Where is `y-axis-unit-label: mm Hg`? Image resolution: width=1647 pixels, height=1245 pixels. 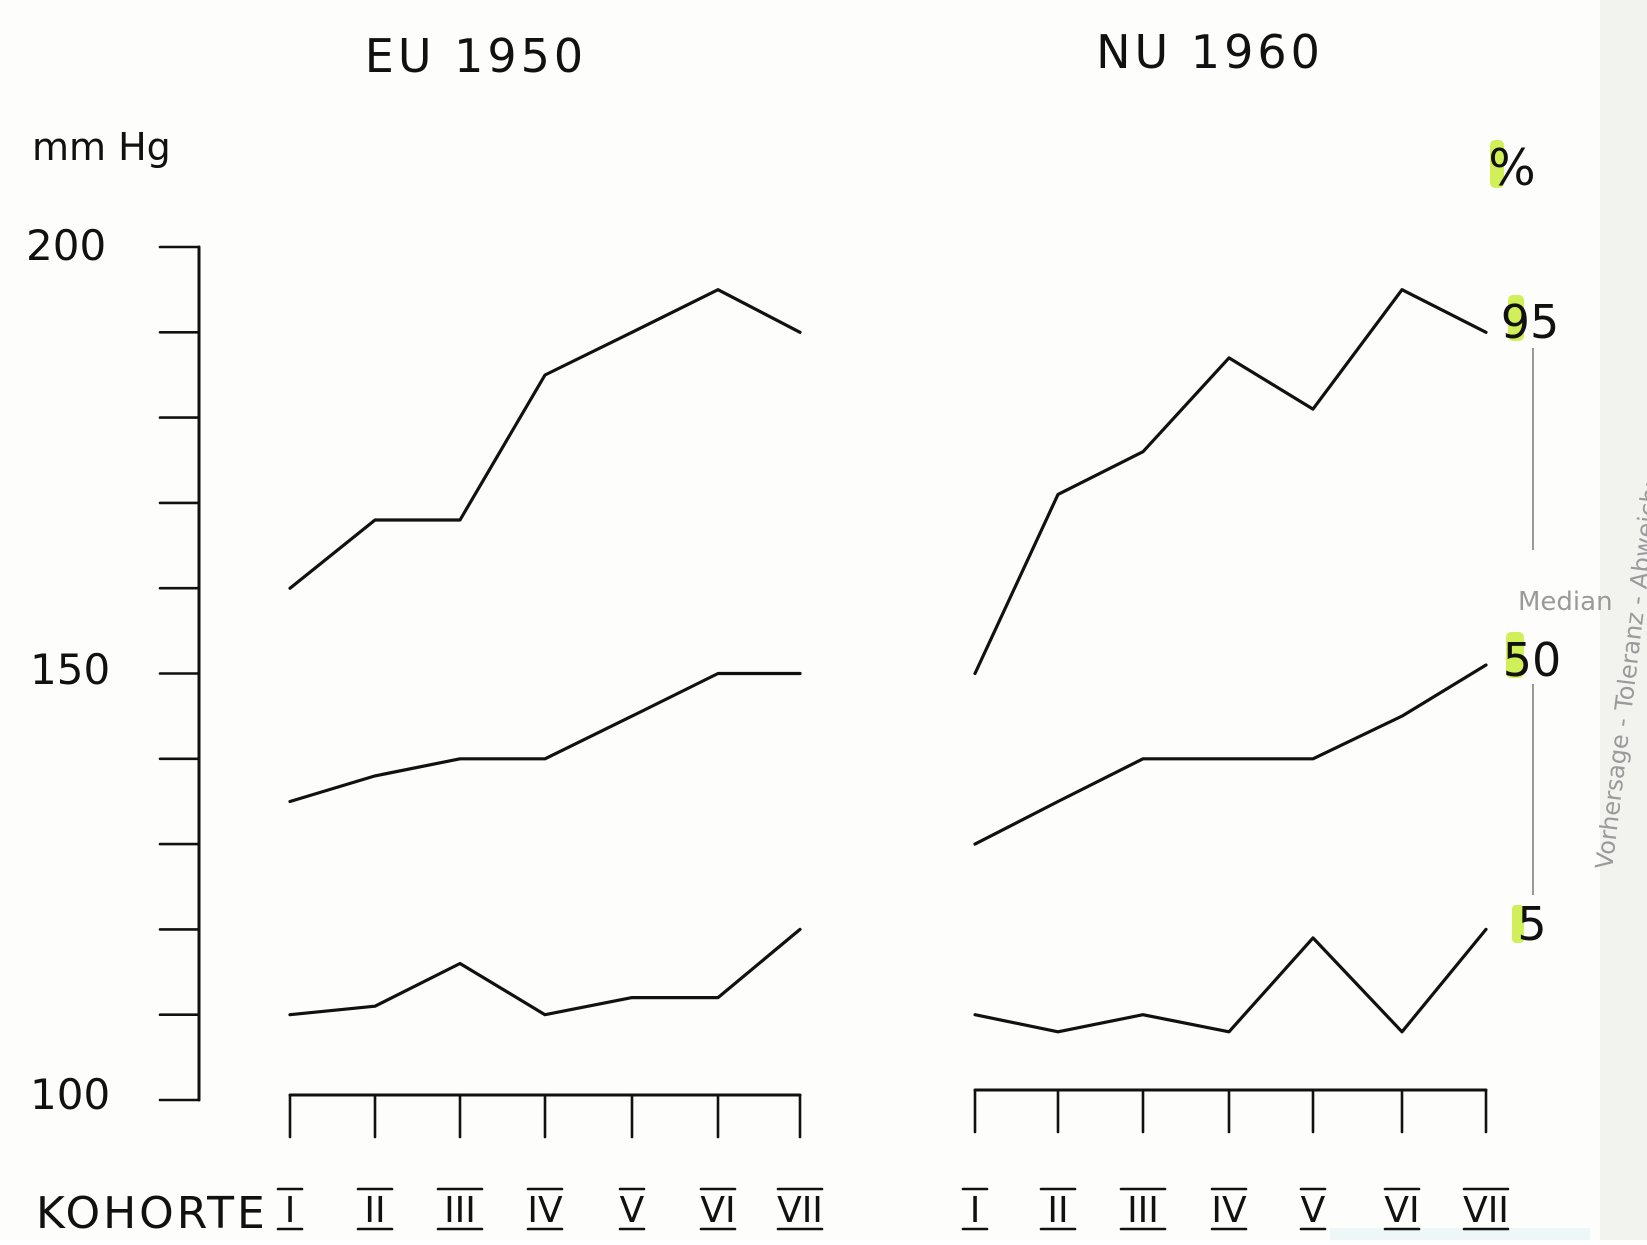 y-axis-unit-label: mm Hg is located at coordinates (101, 147).